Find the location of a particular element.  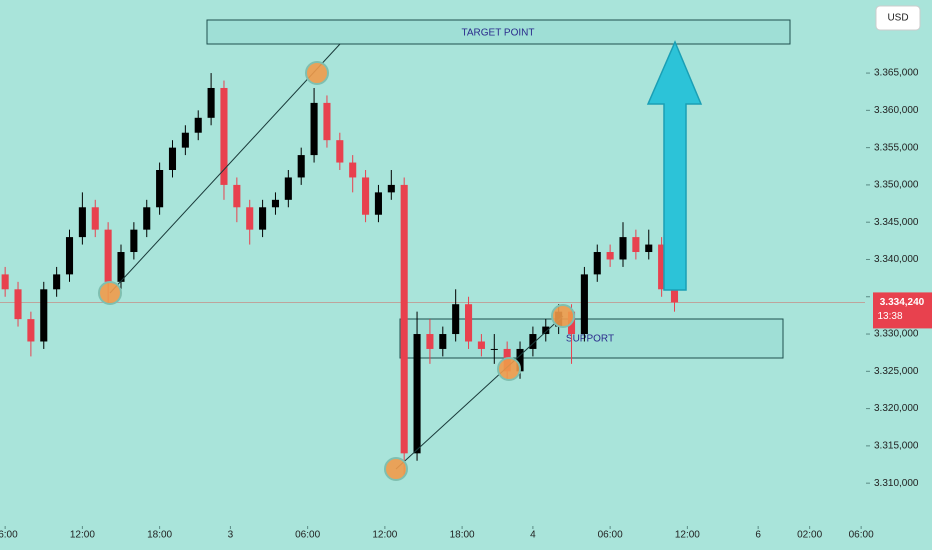

support-zone is located at coordinates (591, 338).